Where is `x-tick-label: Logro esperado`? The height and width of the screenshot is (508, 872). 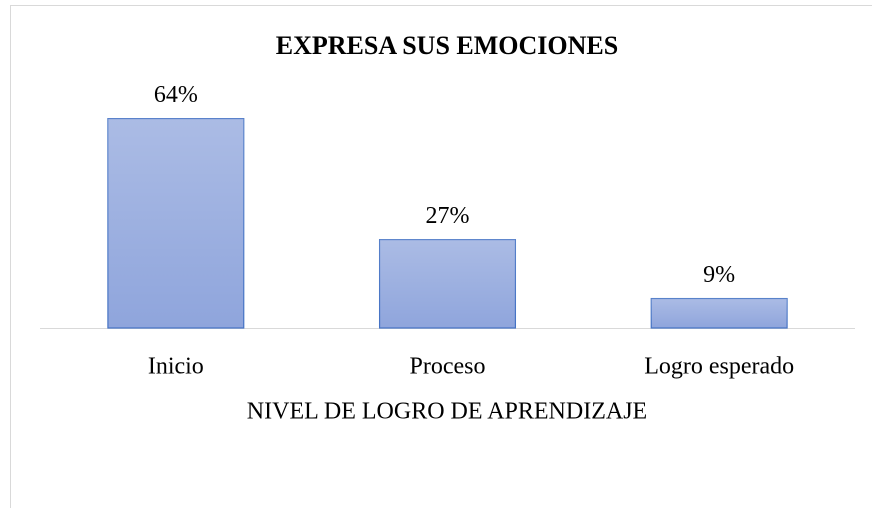 x-tick-label: Logro esperado is located at coordinates (719, 367).